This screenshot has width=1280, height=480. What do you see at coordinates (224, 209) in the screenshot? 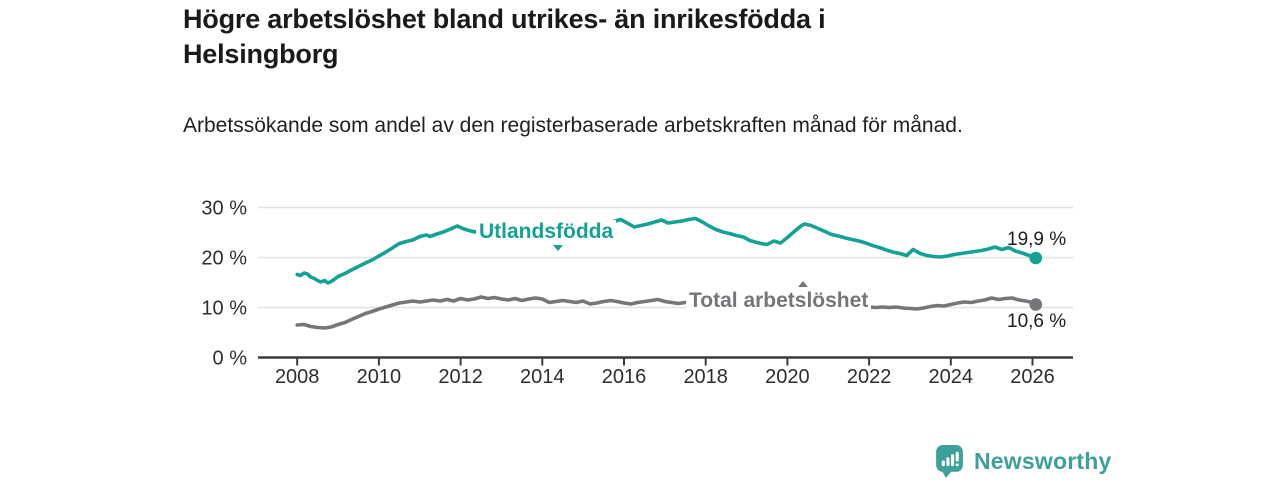
I see `y-tick-label: 30 %` at bounding box center [224, 209].